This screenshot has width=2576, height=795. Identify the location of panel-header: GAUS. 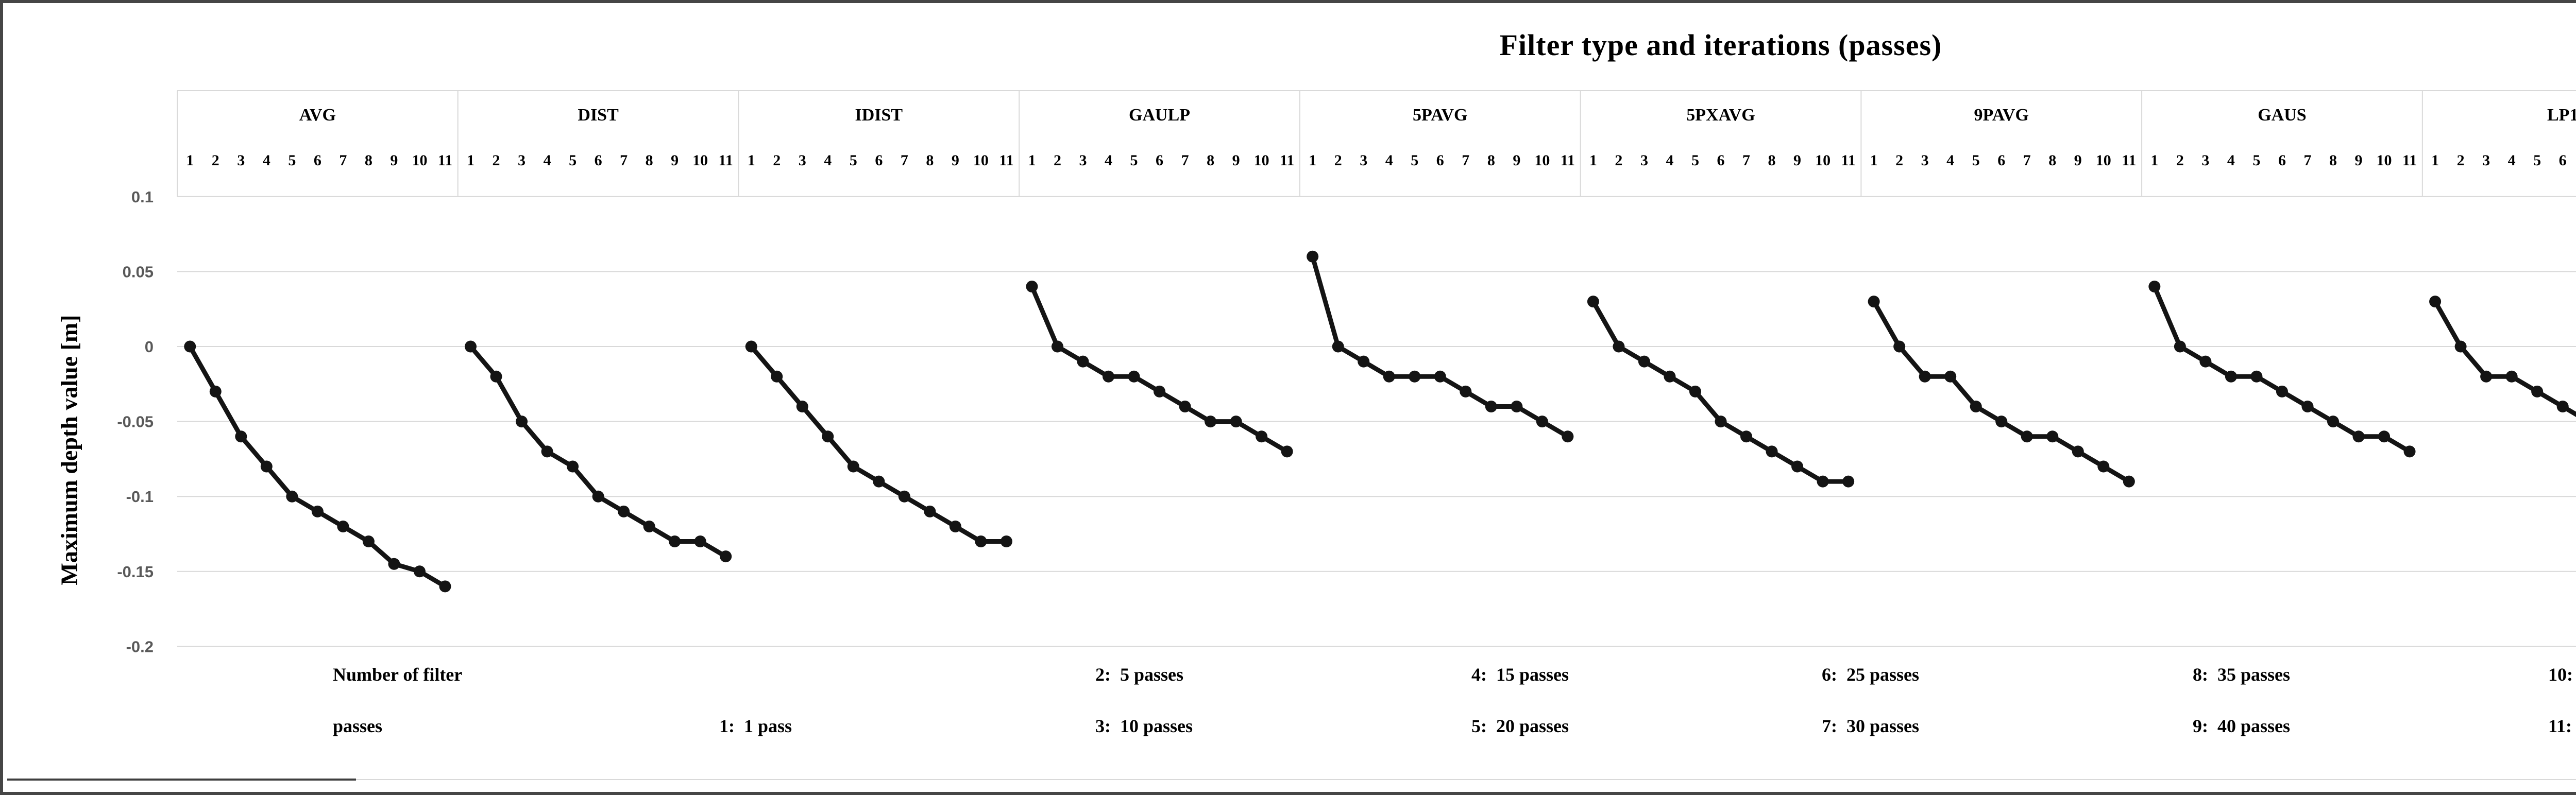
(2282, 116).